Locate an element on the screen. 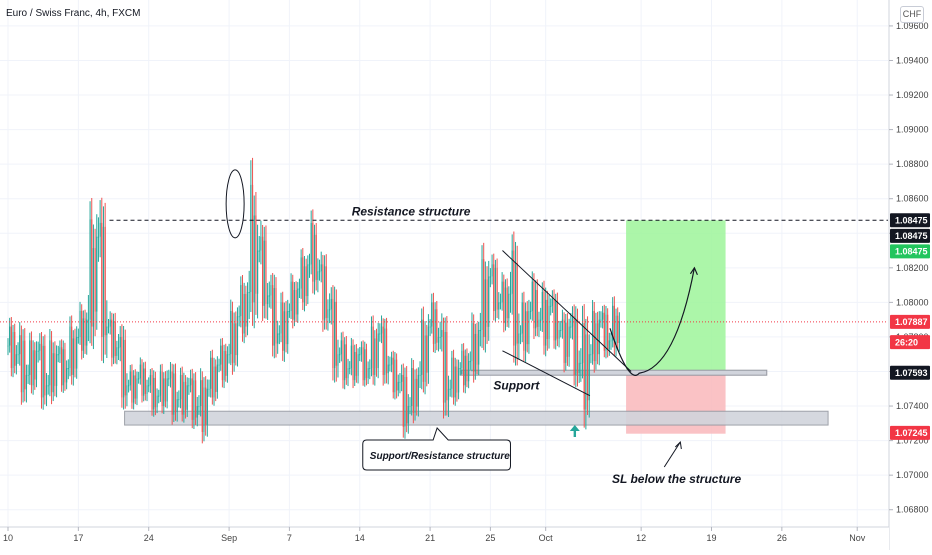  channel-upper-line is located at coordinates (567, 311).